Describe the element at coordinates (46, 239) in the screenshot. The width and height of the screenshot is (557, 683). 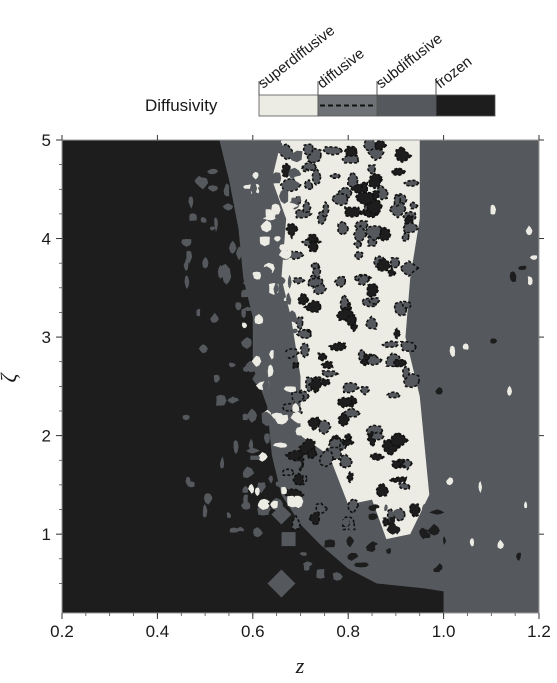
I see `y-tick-label: 4` at that location.